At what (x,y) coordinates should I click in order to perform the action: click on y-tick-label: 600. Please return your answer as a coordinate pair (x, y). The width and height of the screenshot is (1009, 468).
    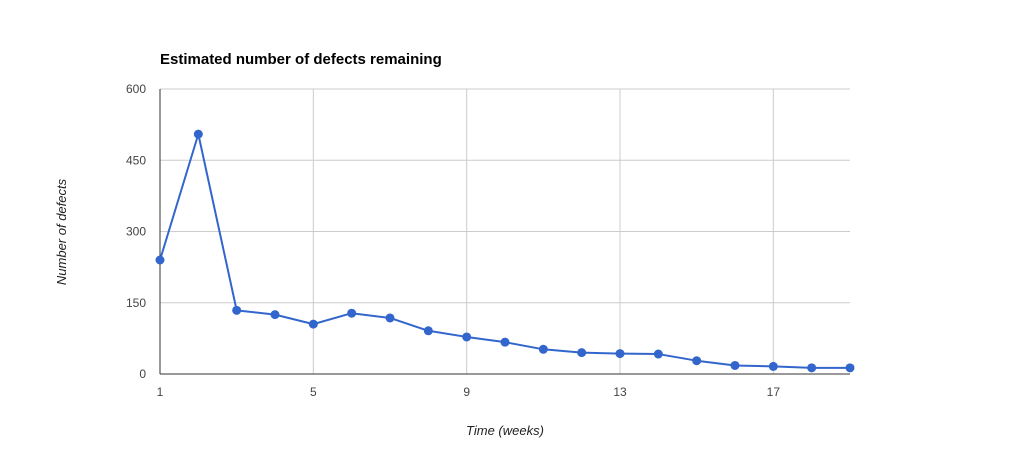
    Looking at the image, I should click on (136, 89).